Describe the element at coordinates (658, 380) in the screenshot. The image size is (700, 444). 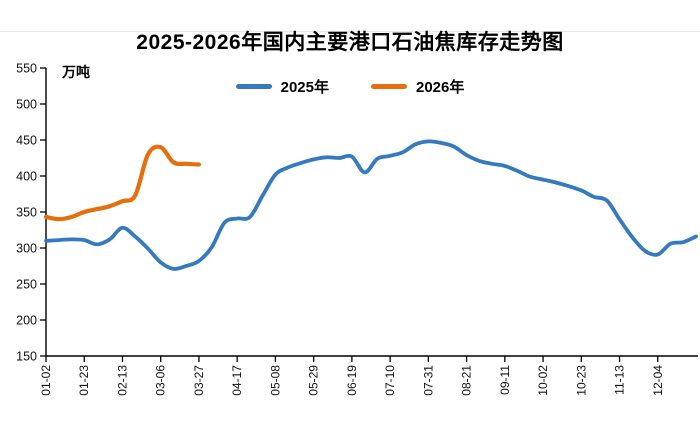
I see `x-tick-label: 12-04` at that location.